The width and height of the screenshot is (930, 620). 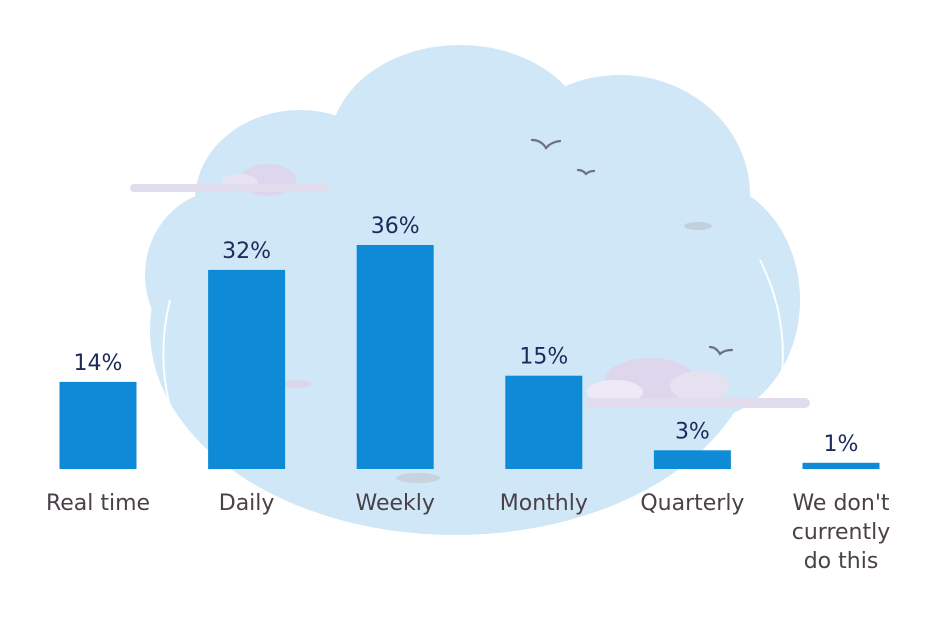 What do you see at coordinates (98, 425) in the screenshot?
I see `bar-real-time` at bounding box center [98, 425].